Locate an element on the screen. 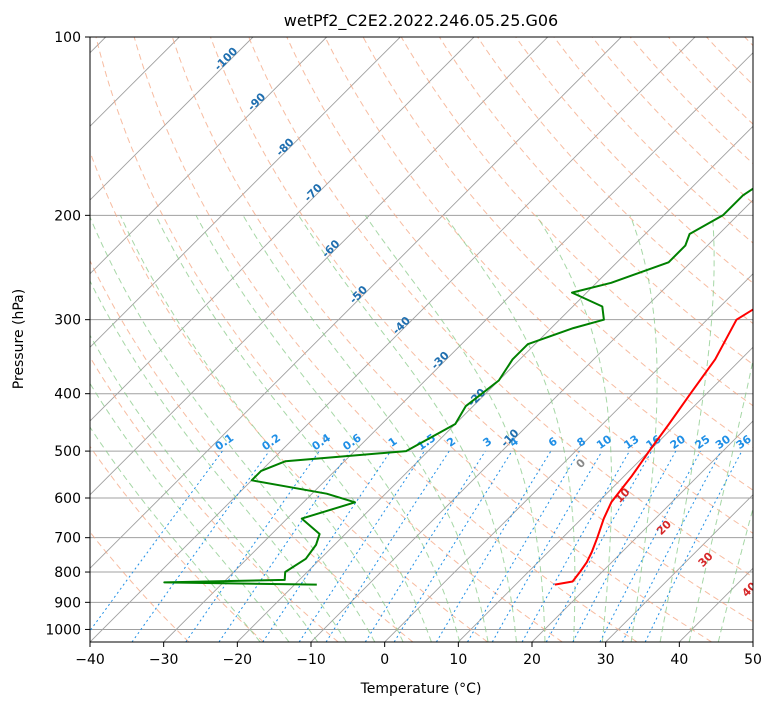 The height and width of the screenshot is (708, 775). y-tick-label: 600 is located at coordinates (67, 499).